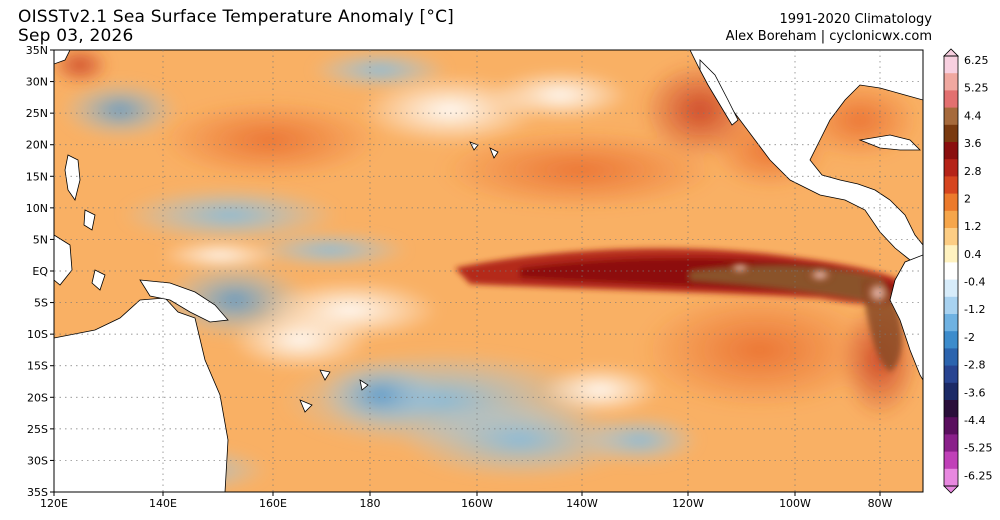 The height and width of the screenshot is (520, 1000). Describe the element at coordinates (810, 284) in the screenshot. I see `extreme-anomaly-cores` at that location.